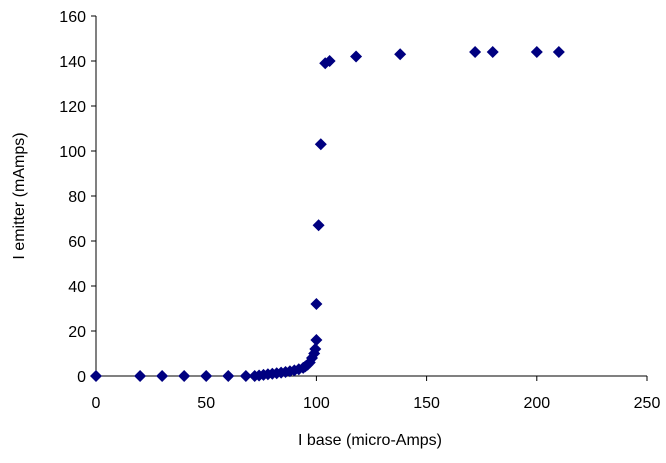  I want to click on x-tick-label: 0, so click(96, 403).